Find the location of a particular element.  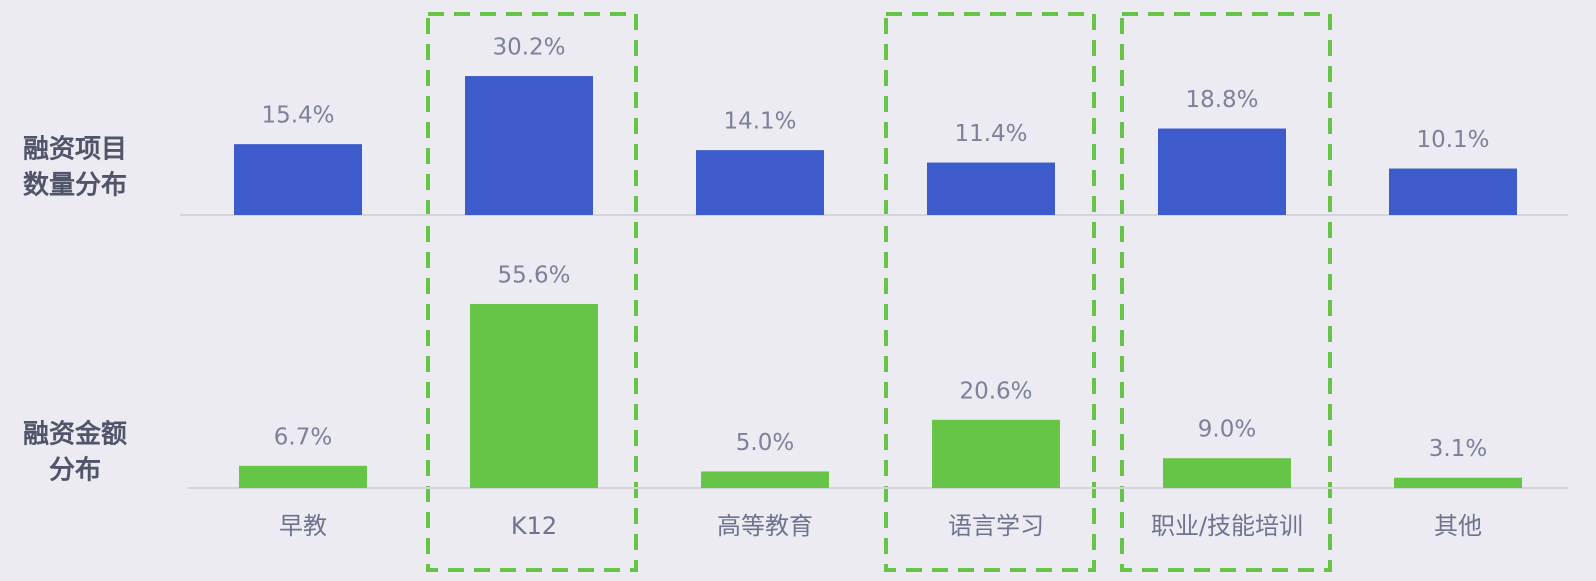

row-title: 分布 is located at coordinates (75, 471).